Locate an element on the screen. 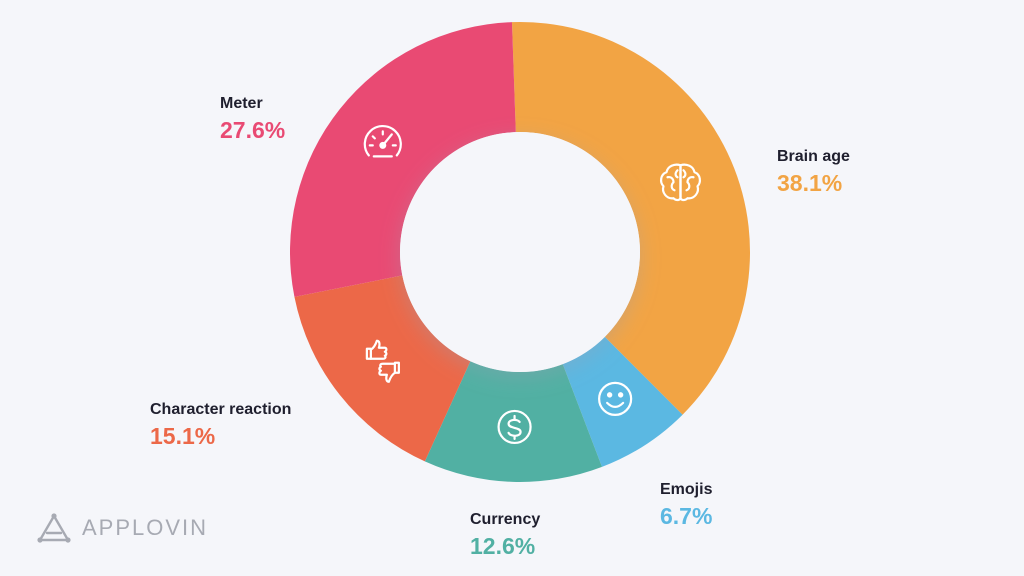 Image resolution: width=1024 pixels, height=576 pixels. label-currency-name: Currency is located at coordinates (505, 519).